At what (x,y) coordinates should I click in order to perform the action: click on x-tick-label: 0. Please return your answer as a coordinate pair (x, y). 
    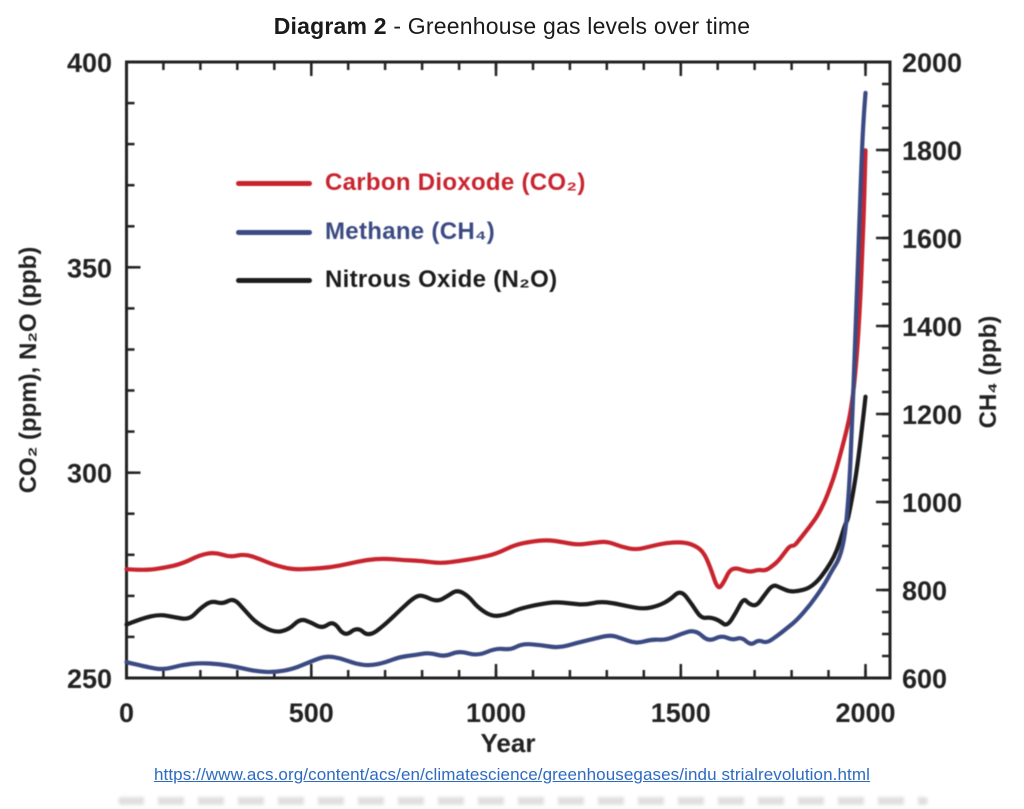
    Looking at the image, I should click on (126, 713).